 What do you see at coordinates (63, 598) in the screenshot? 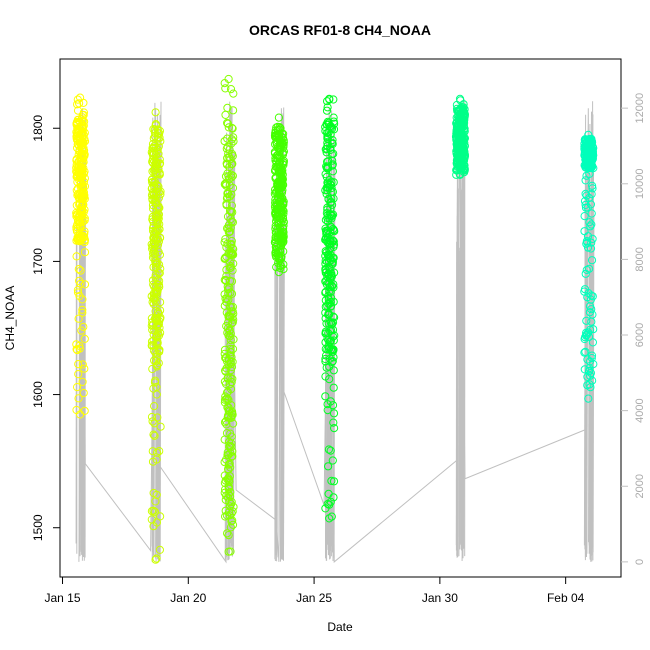
I see `x-tick-label: Jan 15` at bounding box center [63, 598].